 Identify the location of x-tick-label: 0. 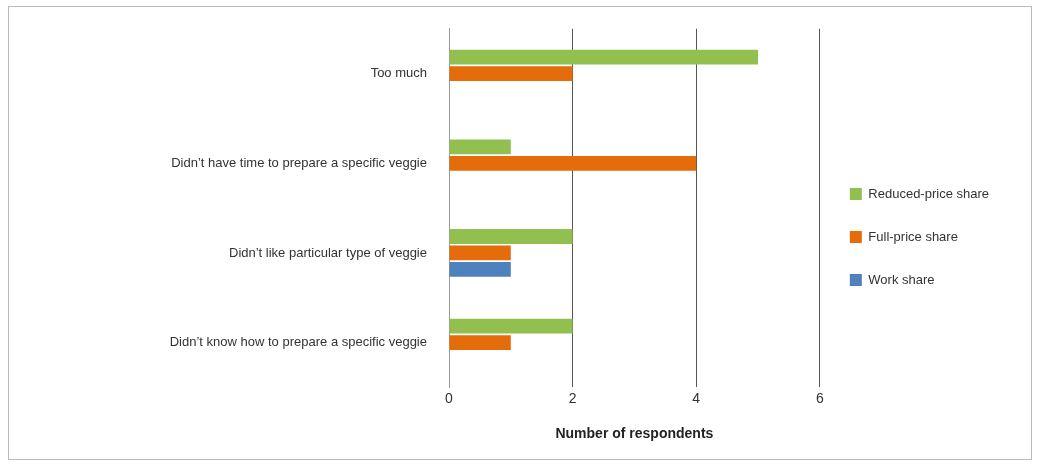
(449, 397).